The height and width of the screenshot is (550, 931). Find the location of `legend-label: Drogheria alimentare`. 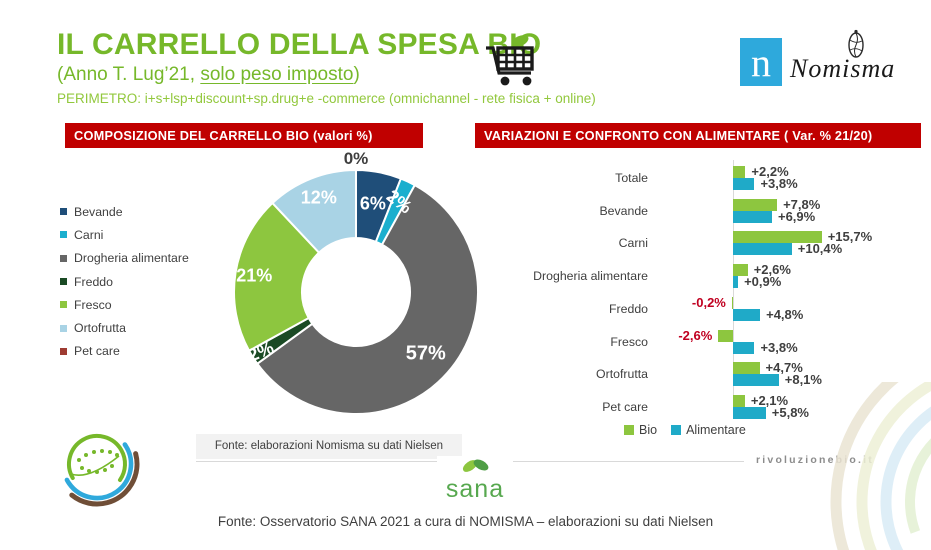

legend-label: Drogheria alimentare is located at coordinates (131, 258).